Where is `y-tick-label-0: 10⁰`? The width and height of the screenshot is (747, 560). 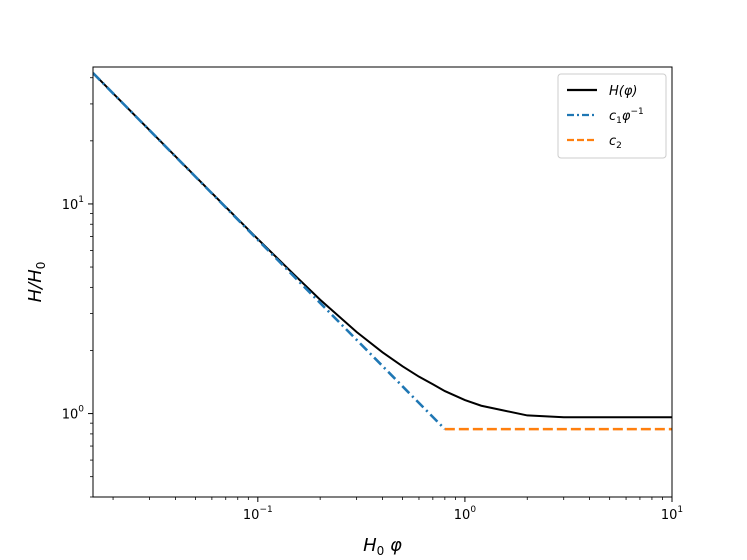
y-tick-label-0: 10⁰ is located at coordinates (73, 414).